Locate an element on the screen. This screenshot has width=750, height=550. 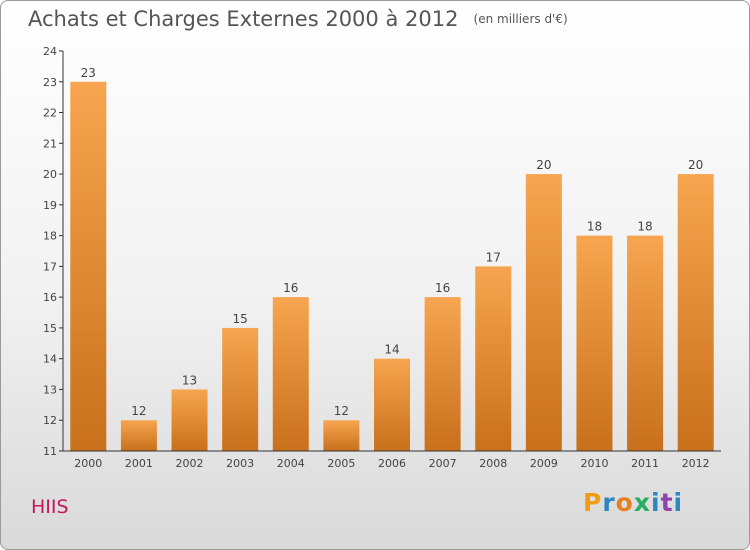
bar-2012 is located at coordinates (695, 313).